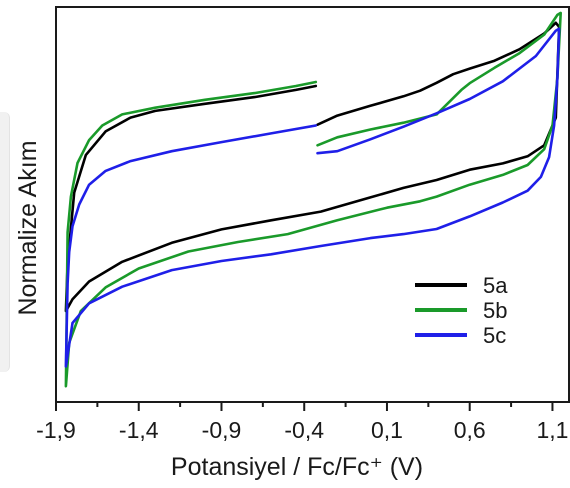 This screenshot has height=488, width=570. I want to click on x-tick-label: -0,4, so click(304, 430).